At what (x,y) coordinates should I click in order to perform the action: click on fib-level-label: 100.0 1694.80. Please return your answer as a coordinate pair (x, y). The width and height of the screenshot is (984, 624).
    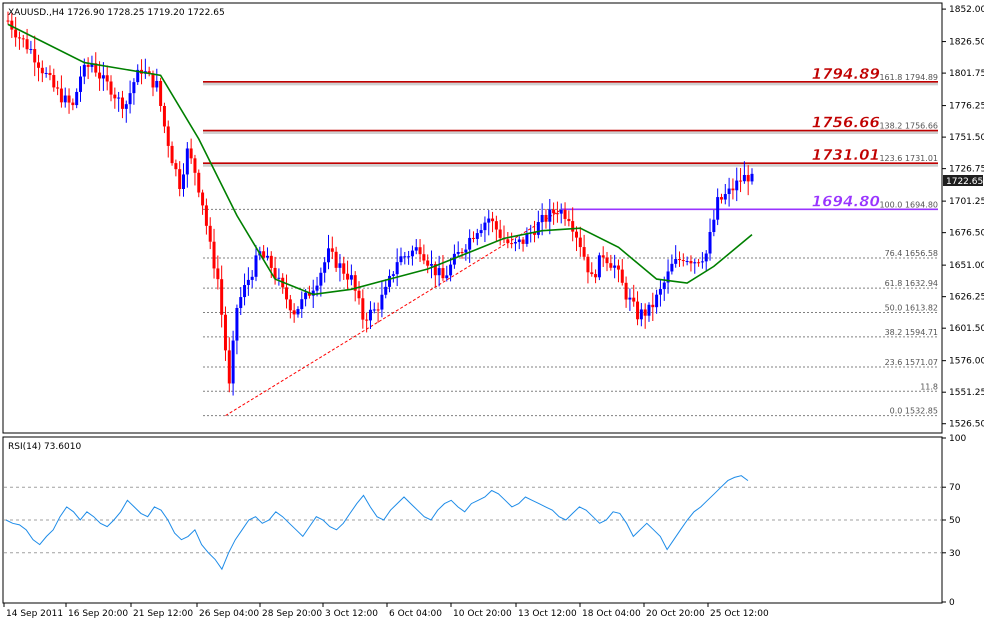
    Looking at the image, I should click on (908, 204).